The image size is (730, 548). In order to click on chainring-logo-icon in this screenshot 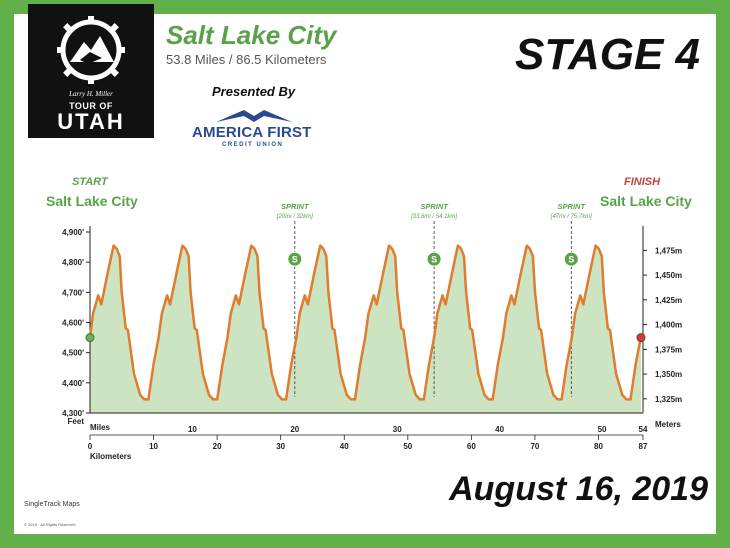, I will do `click(91, 50)`.